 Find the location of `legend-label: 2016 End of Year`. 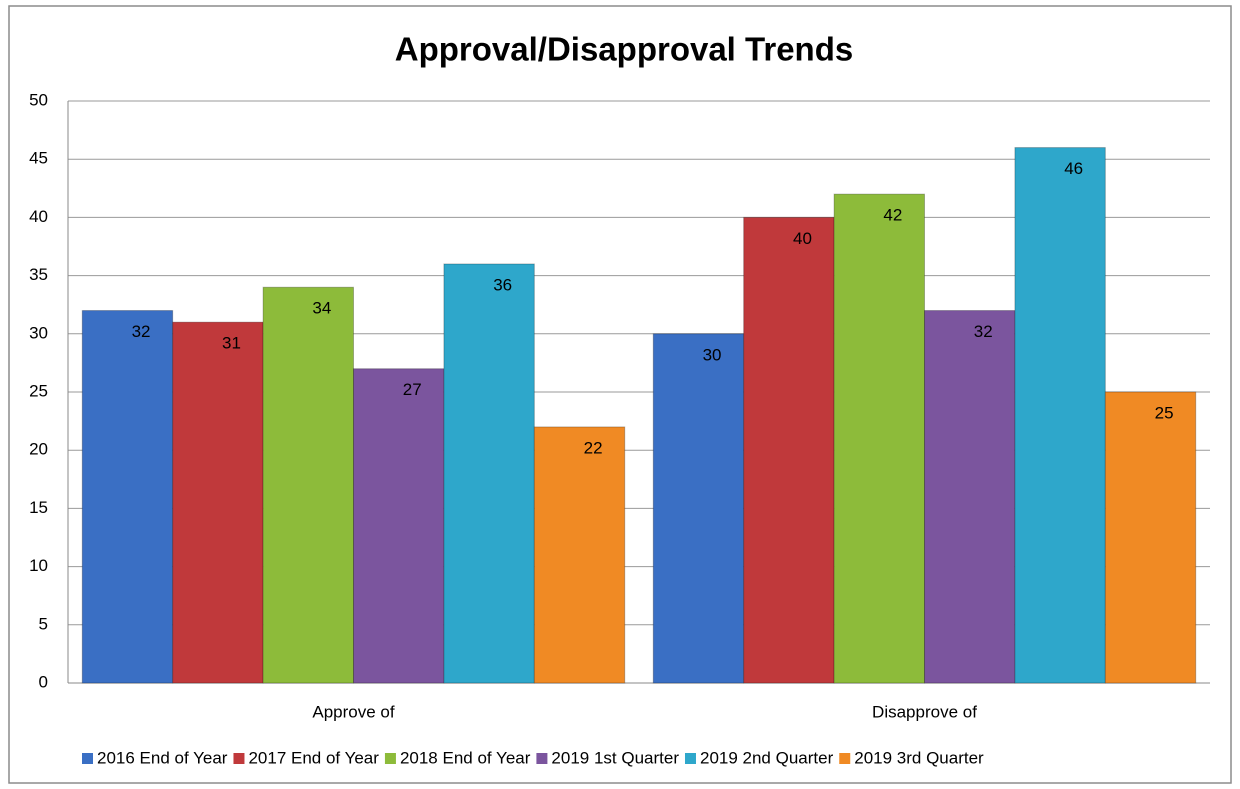

legend-label: 2016 End of Year is located at coordinates (162, 757).